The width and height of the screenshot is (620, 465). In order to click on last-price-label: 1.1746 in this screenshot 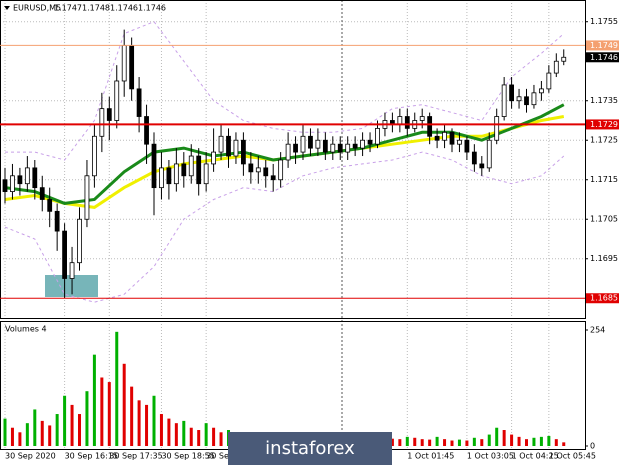, I will do `click(604, 57)`.